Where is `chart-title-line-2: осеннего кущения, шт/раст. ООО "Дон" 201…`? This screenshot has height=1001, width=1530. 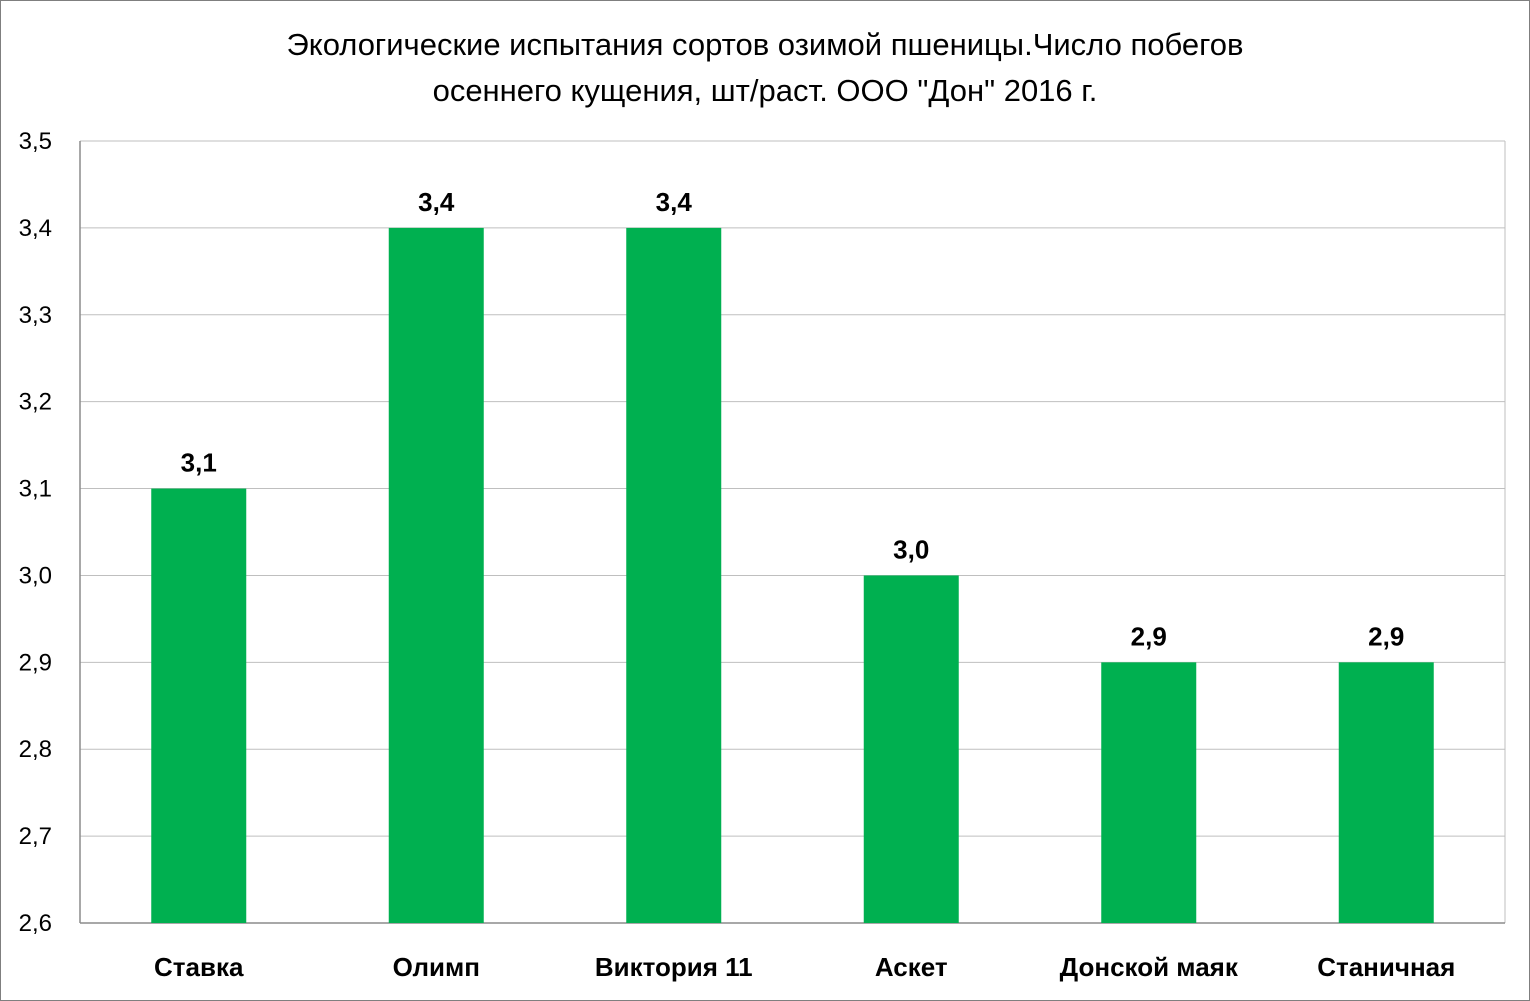 chart-title-line-2: осеннего кущения, шт/раст. ООО "Дон" 201… is located at coordinates (765, 90).